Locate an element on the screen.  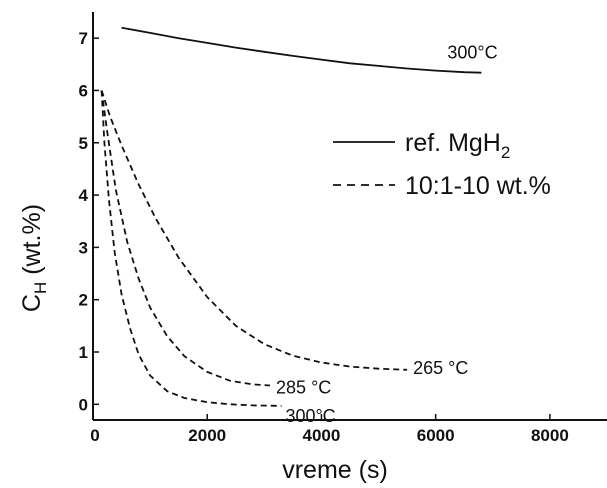
y-tick-label: 0 is located at coordinates (83, 404).